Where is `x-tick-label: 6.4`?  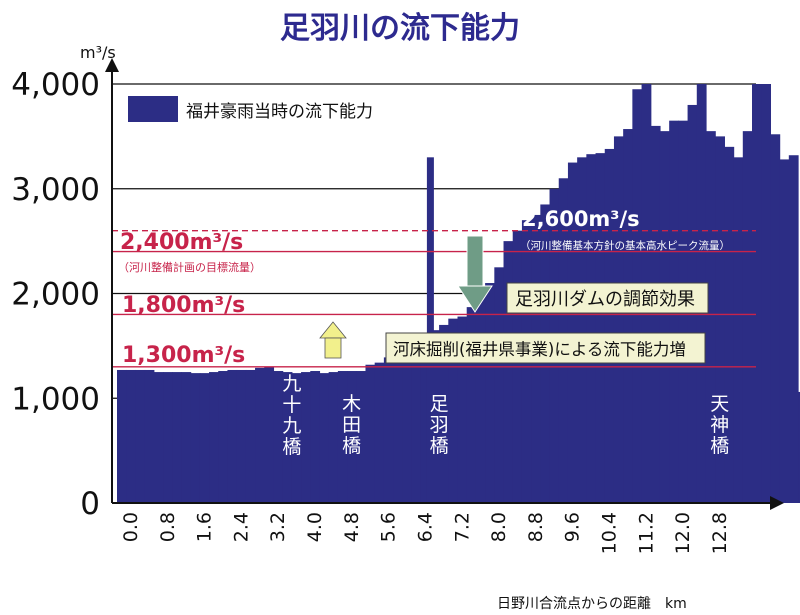 x-tick-label: 6.4 is located at coordinates (425, 527).